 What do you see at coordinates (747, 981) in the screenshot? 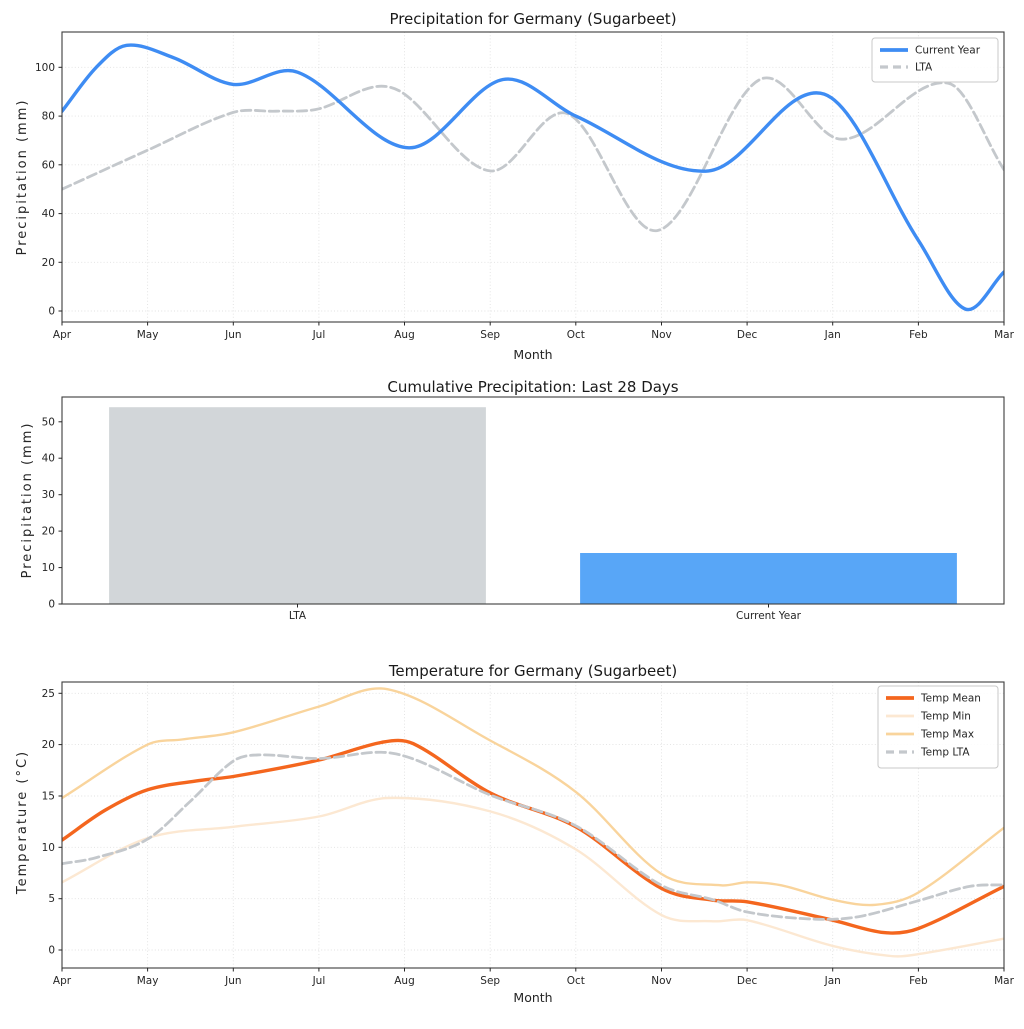
I see `temperature-line-x-tick-label: Dec` at bounding box center [747, 981].